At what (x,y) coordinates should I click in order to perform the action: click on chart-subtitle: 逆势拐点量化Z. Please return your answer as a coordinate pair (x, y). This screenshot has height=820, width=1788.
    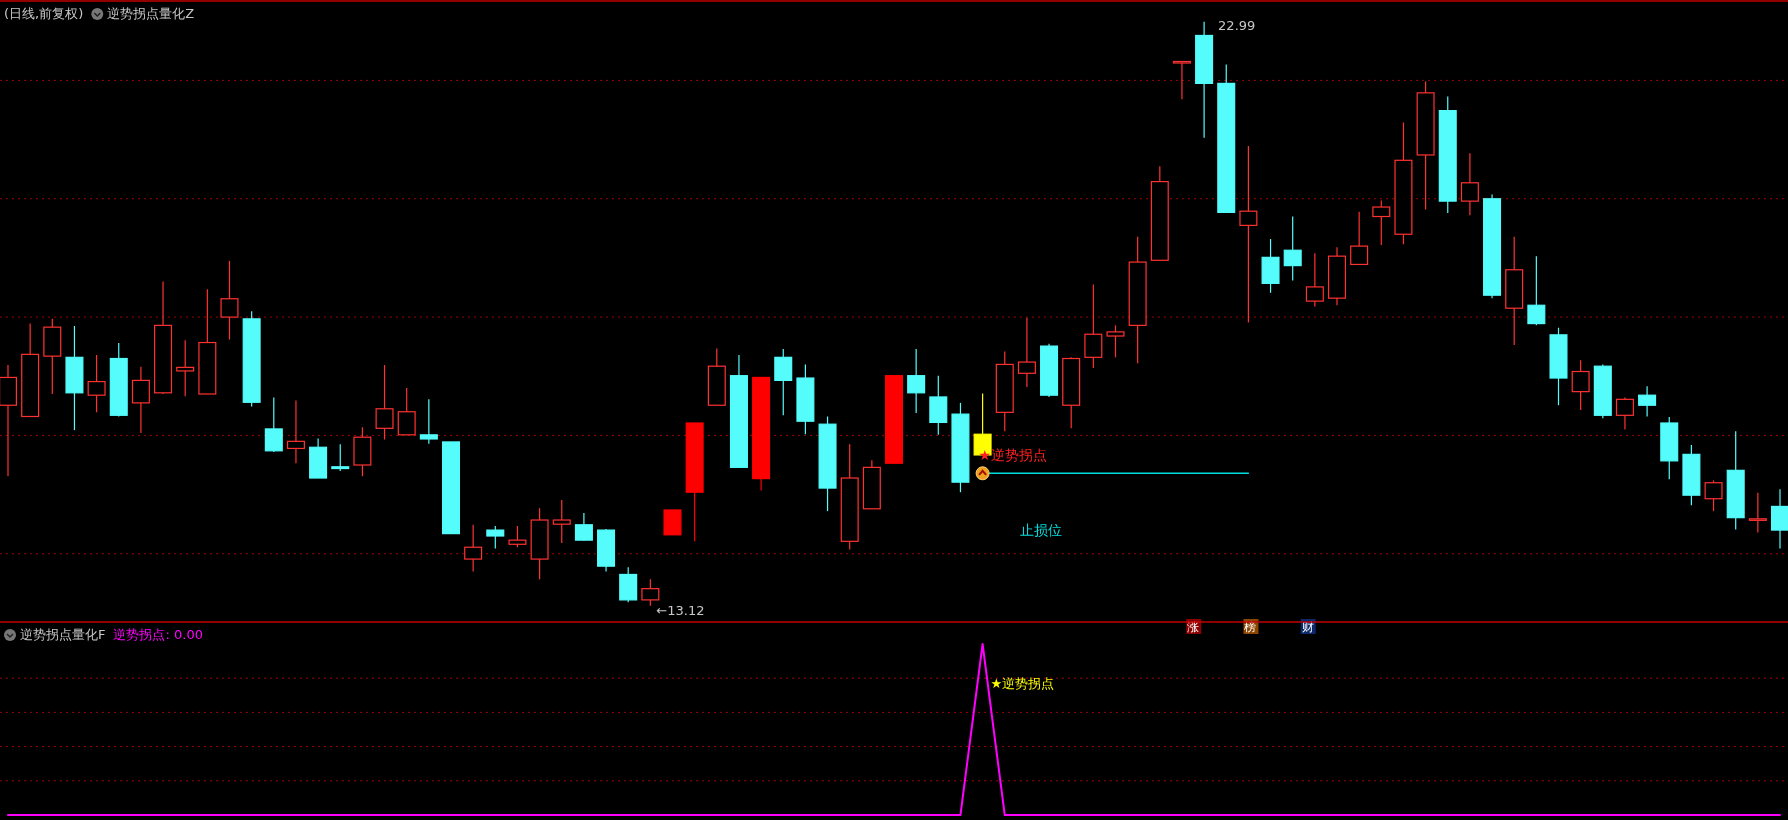
    Looking at the image, I should click on (151, 13).